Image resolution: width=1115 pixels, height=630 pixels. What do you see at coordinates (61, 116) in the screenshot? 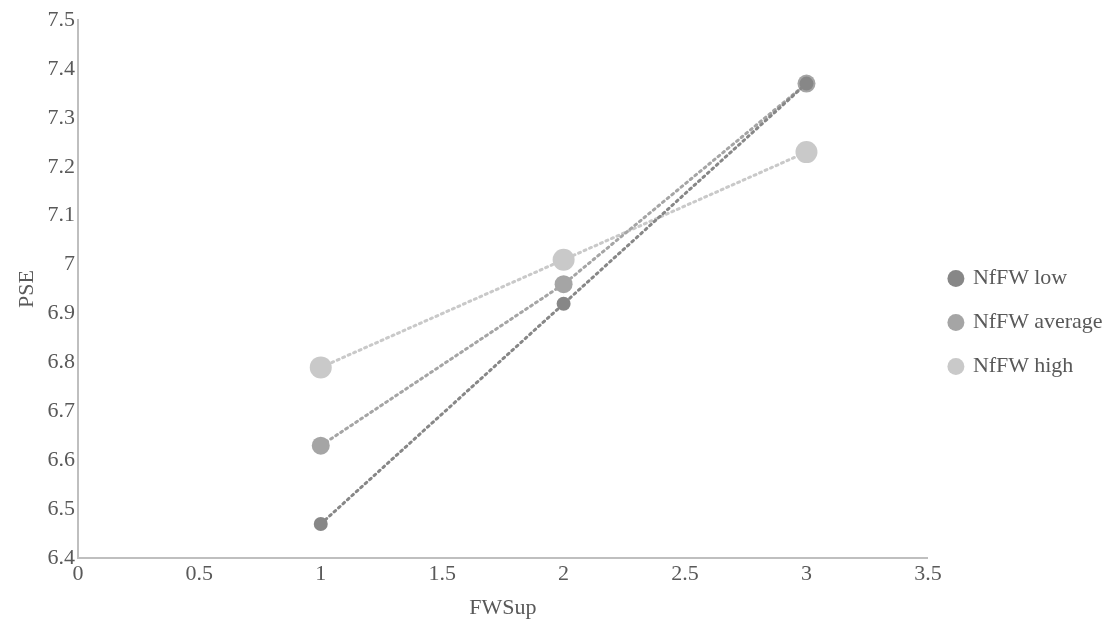
I see `y-tick-label: 7.3` at bounding box center [61, 116].